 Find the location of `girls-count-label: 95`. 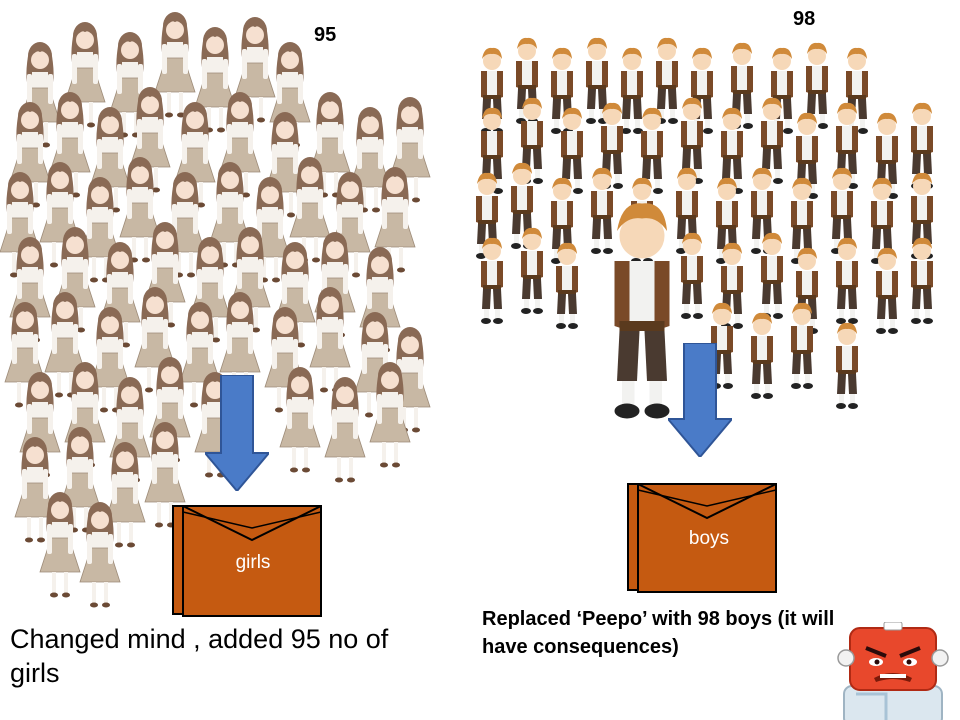

girls-count-label: 95 is located at coordinates (325, 35).